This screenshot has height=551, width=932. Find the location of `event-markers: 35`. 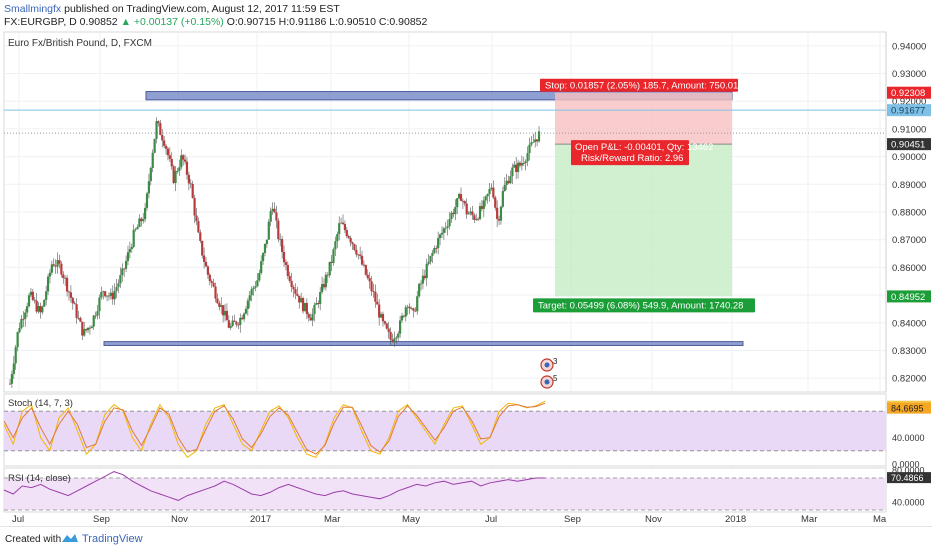

event-markers: 35 is located at coordinates (549, 373).